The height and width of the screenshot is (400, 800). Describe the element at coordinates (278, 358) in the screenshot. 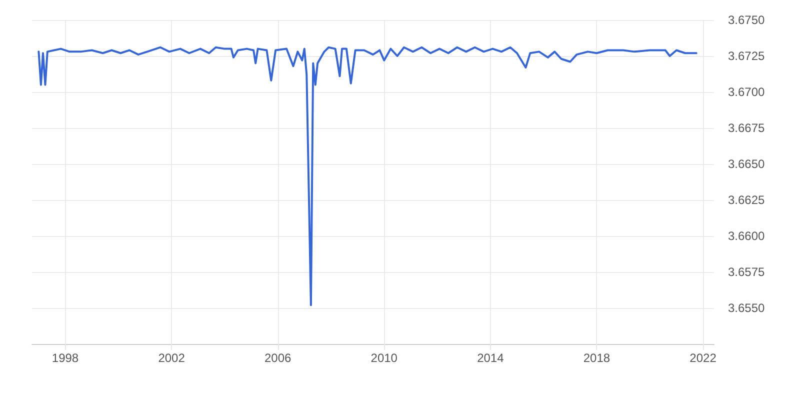

I see `x-tick-label: 2006` at that location.